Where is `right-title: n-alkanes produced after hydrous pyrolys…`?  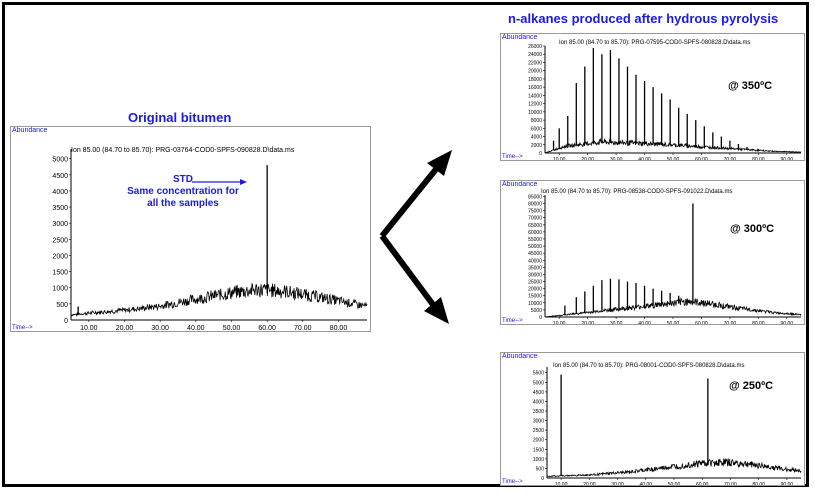 right-title: n-alkanes produced after hydrous pyrolys… is located at coordinates (643, 18).